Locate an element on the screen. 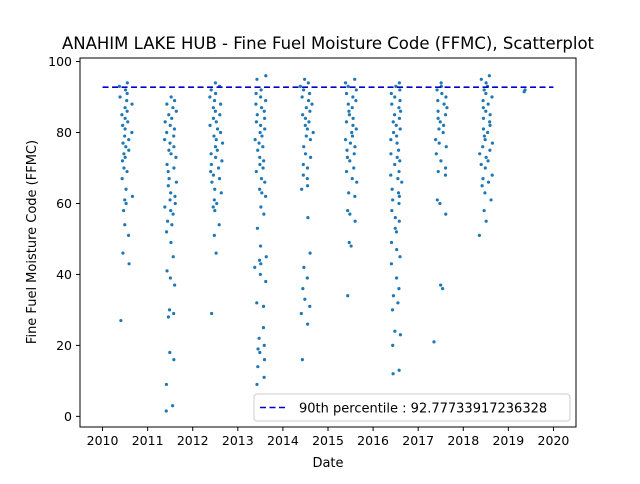 The height and width of the screenshot is (484, 640). x-tick-label-2017: 2017 is located at coordinates (418, 440).